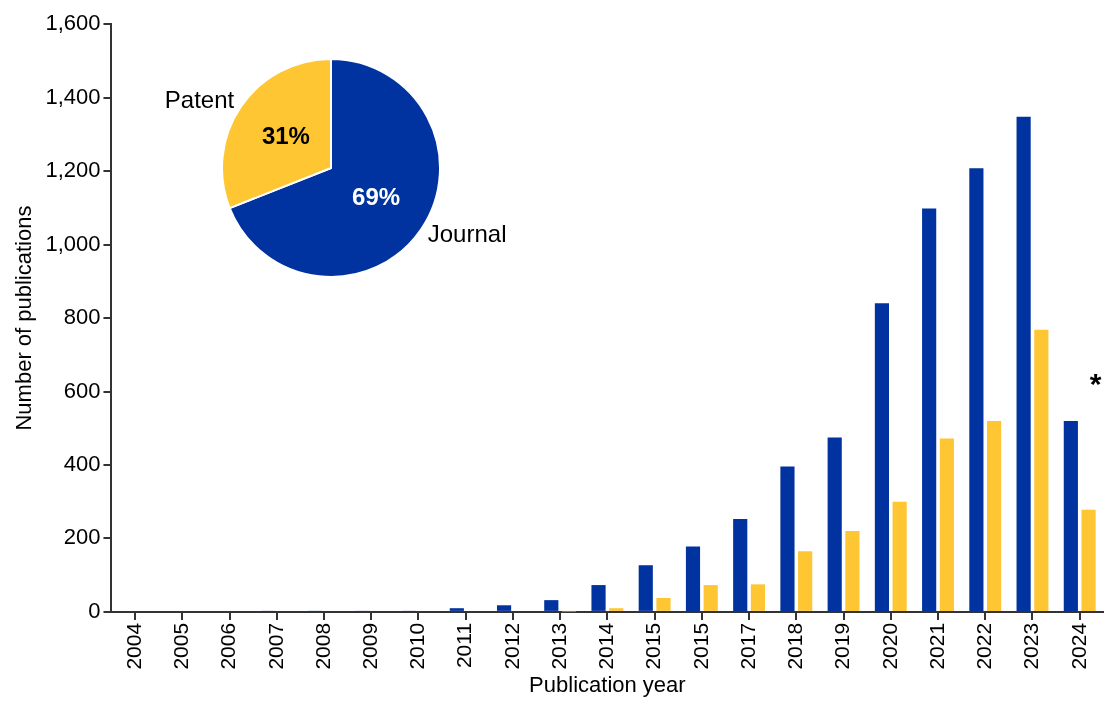  What do you see at coordinates (73, 23) in the screenshot?
I see `y-tick-label: 1,600` at bounding box center [73, 23].